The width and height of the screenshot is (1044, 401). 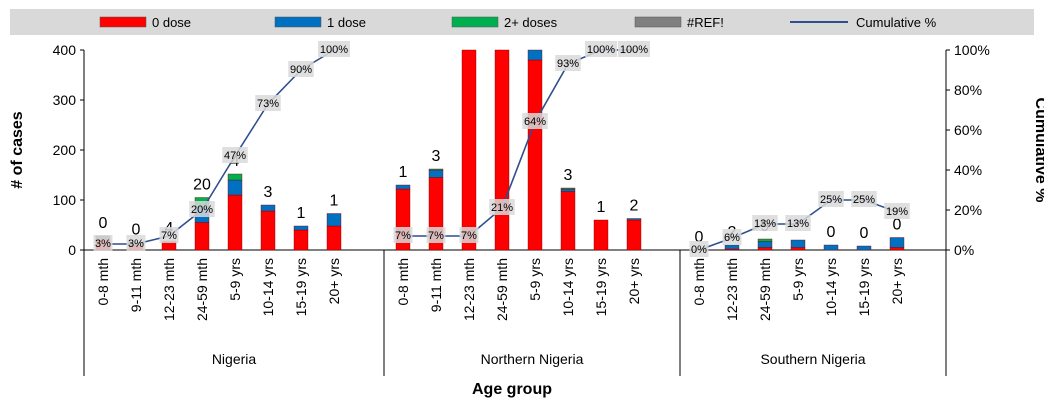 What do you see at coordinates (171, 22) in the screenshot?
I see `legend-label: 0 dose` at bounding box center [171, 22].